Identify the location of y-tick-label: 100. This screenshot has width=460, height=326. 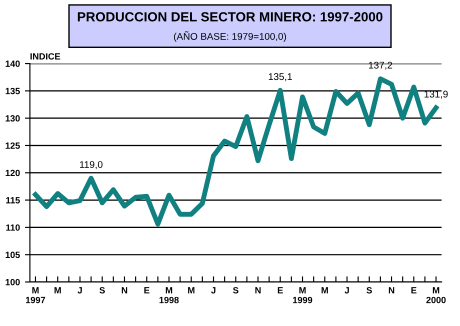
(13, 282).